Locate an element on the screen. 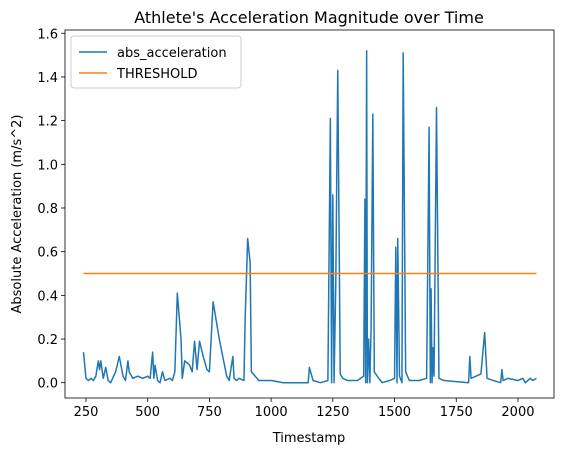  legend-label: abs_acceleration is located at coordinates (172, 53).